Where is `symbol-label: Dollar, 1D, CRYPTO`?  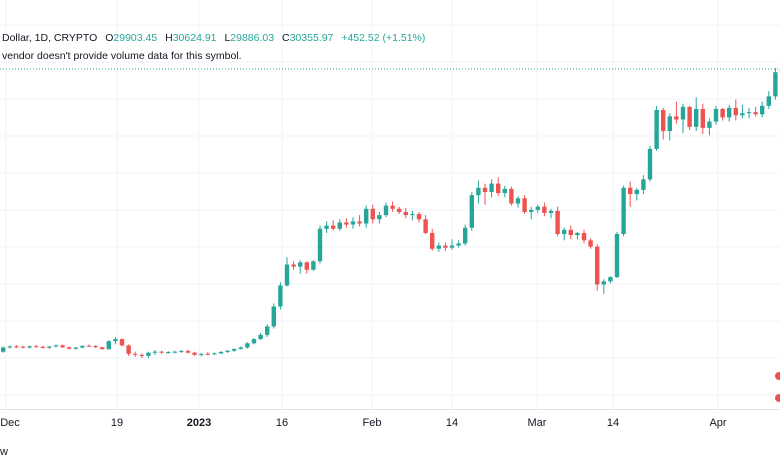 symbol-label: Dollar, 1D, CRYPTO is located at coordinates (50, 38).